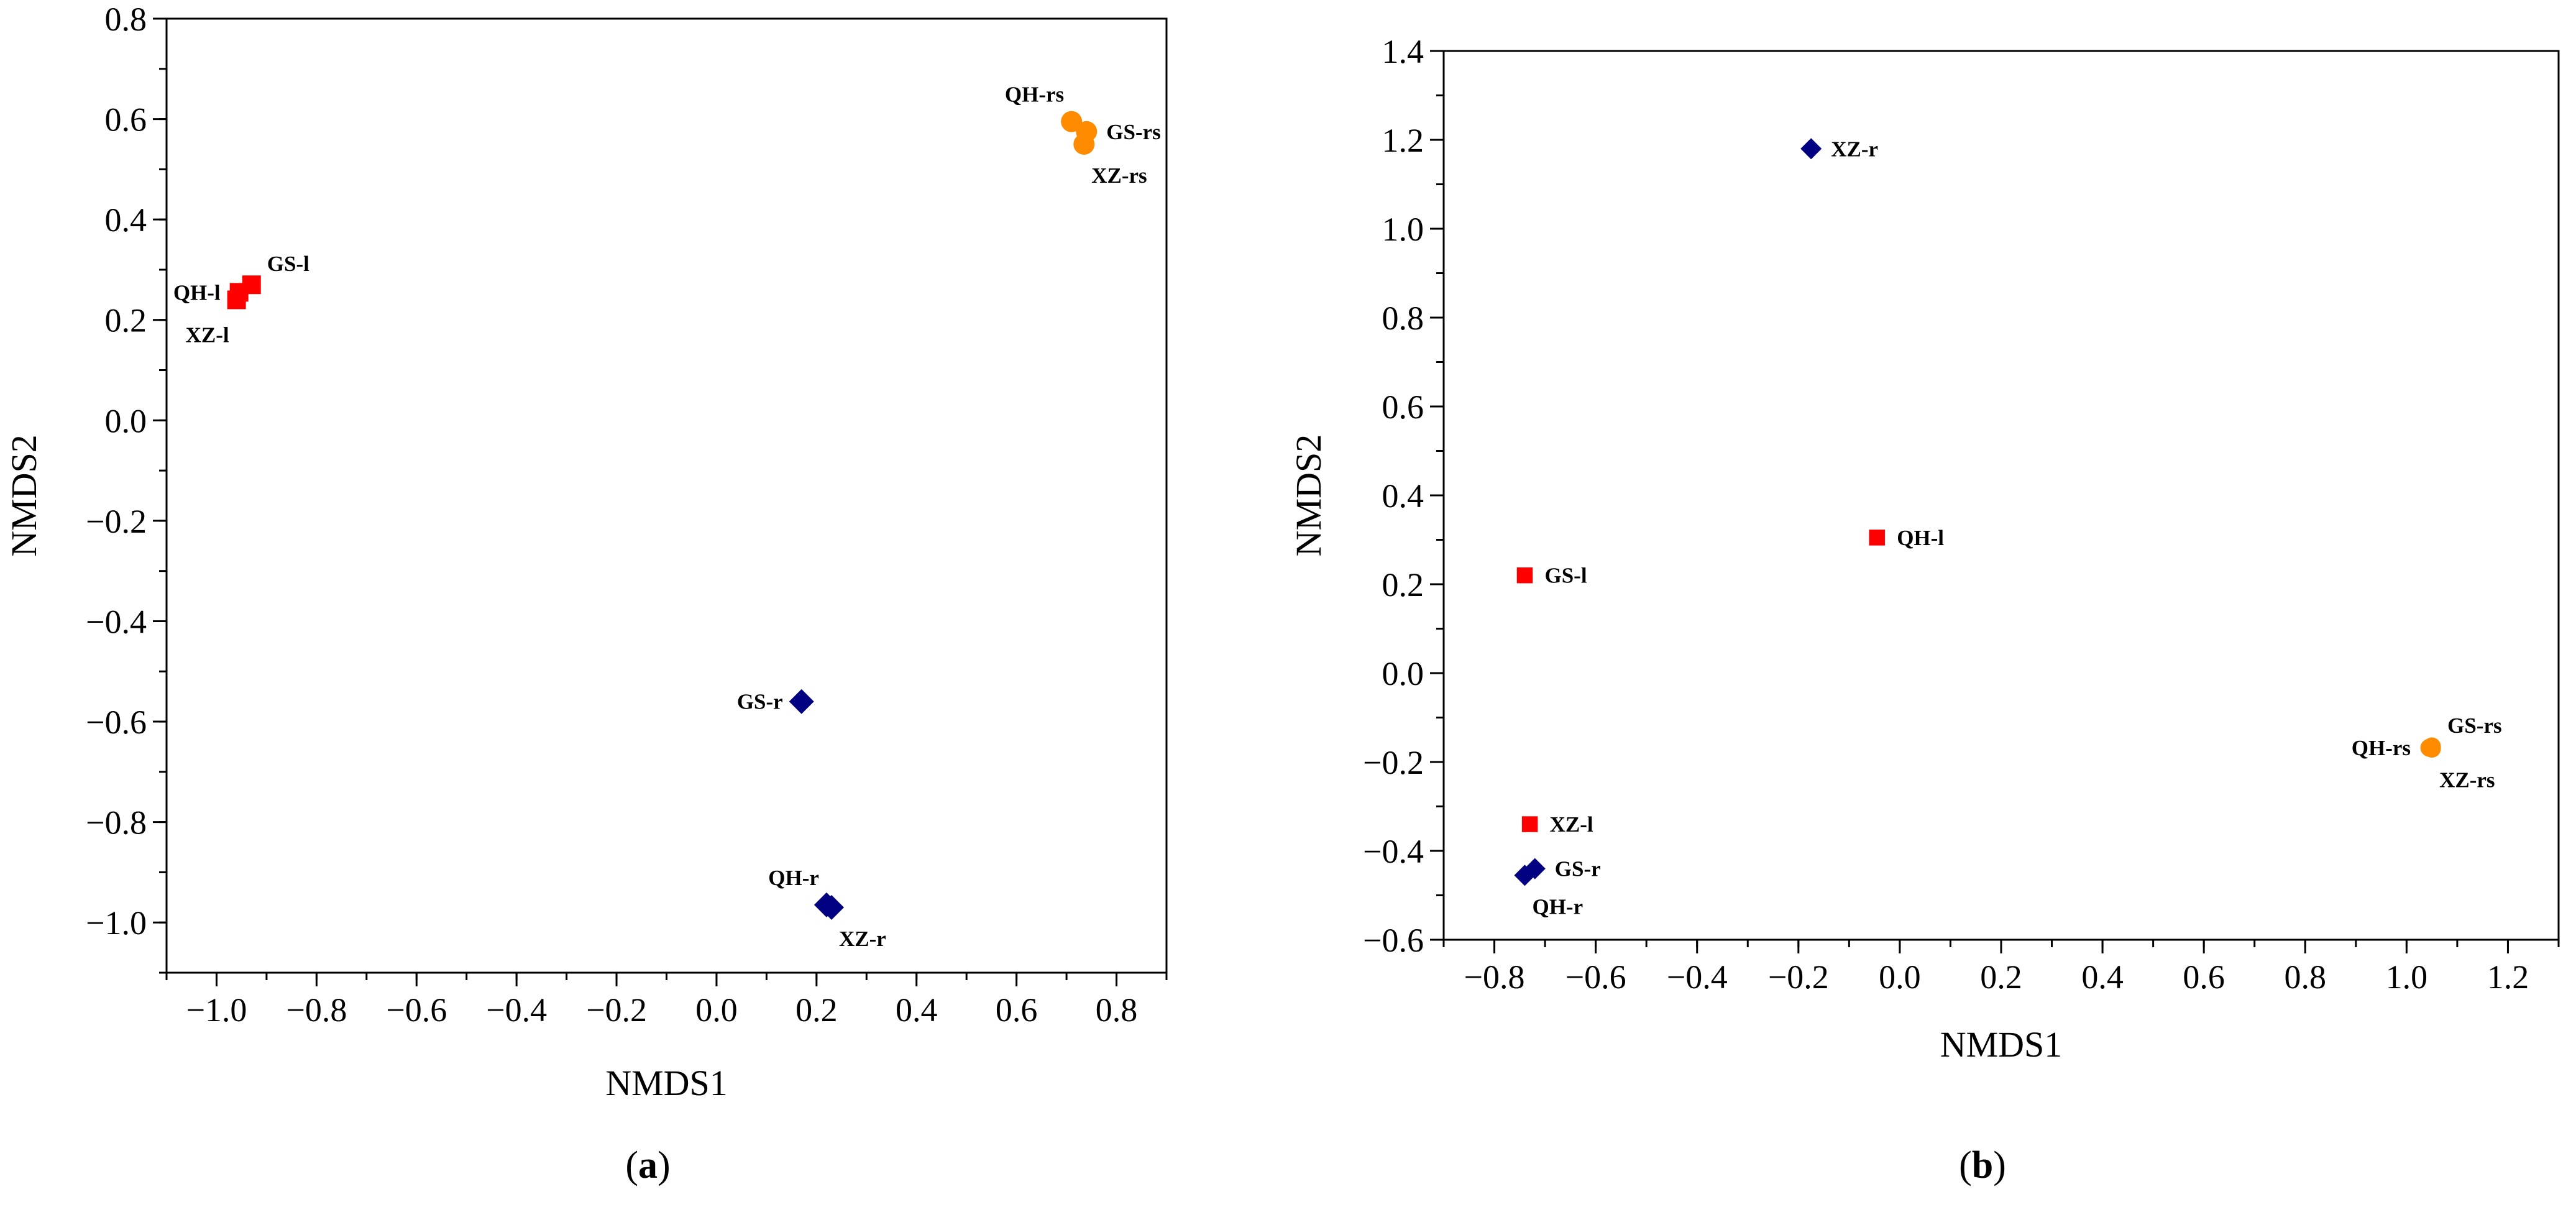 Image resolution: width=2576 pixels, height=1207 pixels. What do you see at coordinates (1403, 140) in the screenshot?
I see `y-tick-label: 1.2` at bounding box center [1403, 140].